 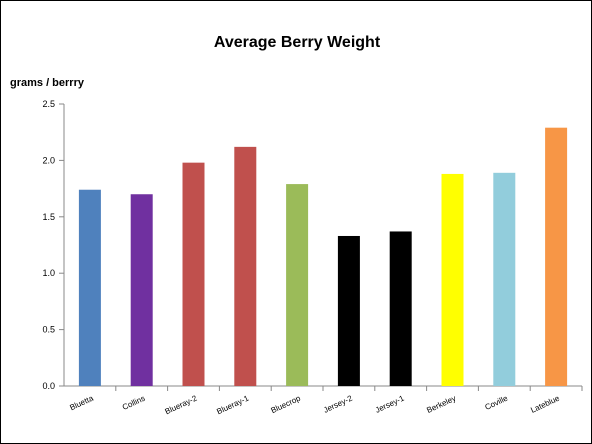 I want to click on y-tick-label: 2.0, so click(x=48, y=160).